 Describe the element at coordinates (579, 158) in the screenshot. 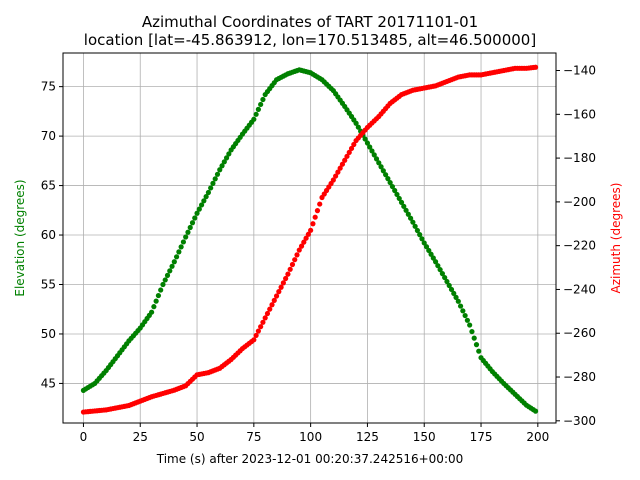

I see `y-tick-label-right: −180` at that location.